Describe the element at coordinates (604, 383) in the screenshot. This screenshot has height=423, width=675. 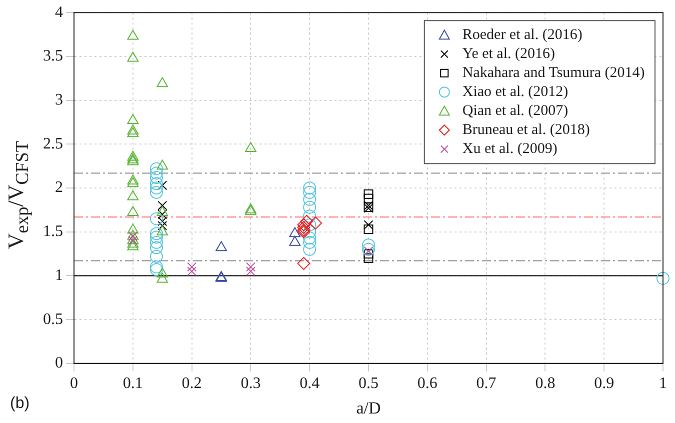
I see `x-tick-label: 0.9` at that location.